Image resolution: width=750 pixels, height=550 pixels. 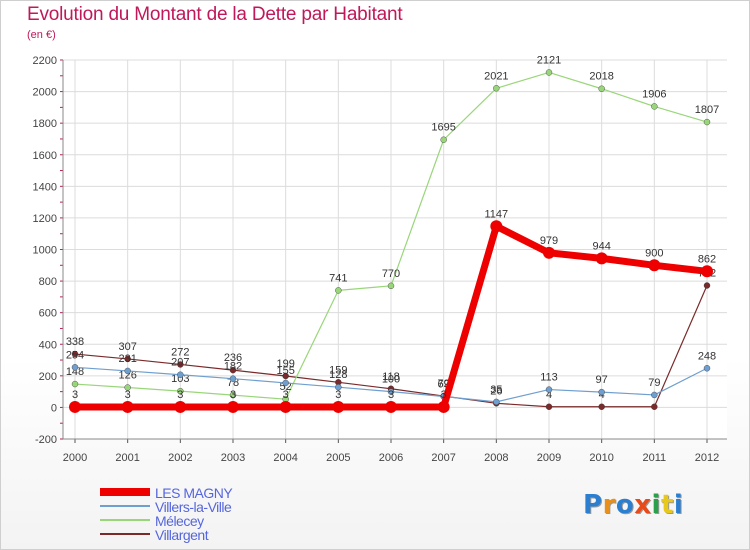 I want to click on data-label: 944, so click(x=601, y=246).